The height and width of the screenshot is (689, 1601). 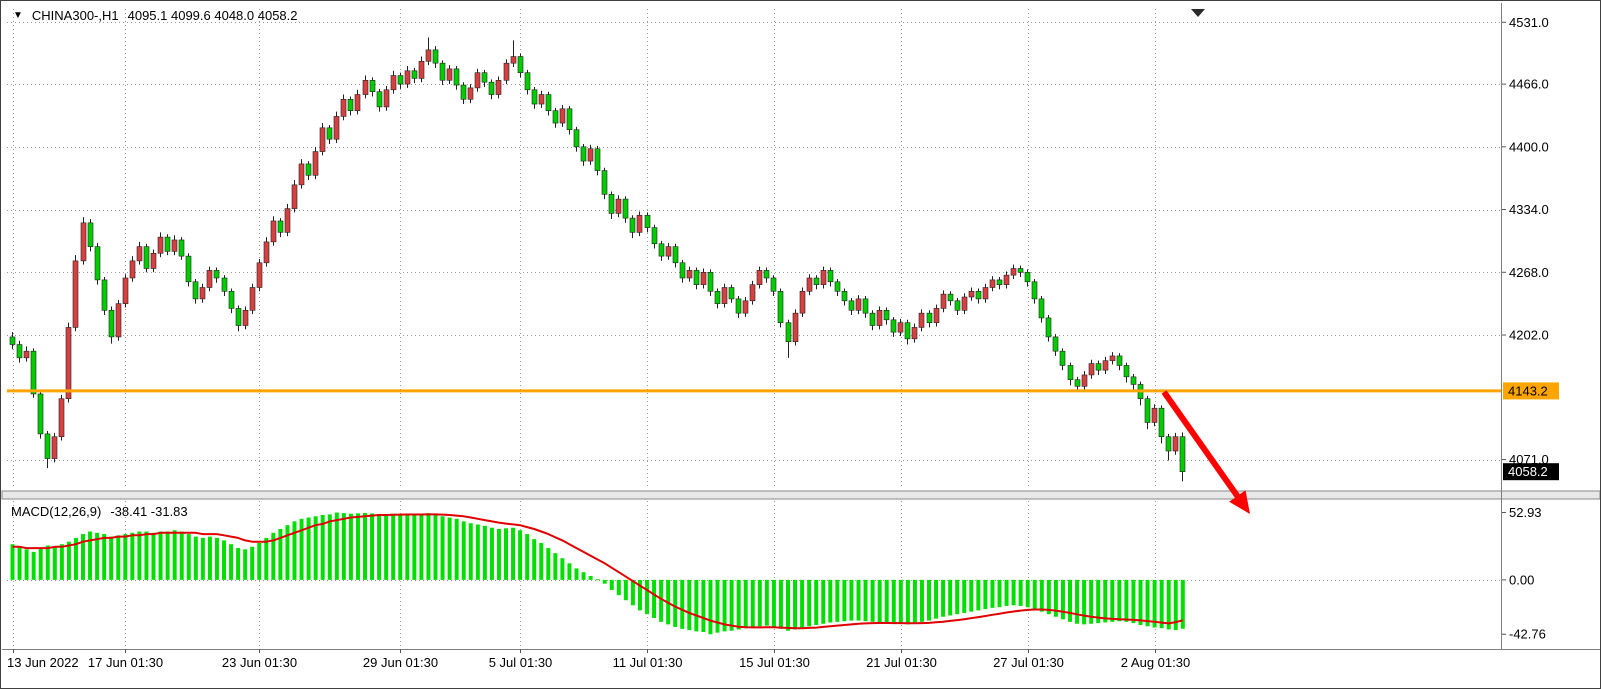 I want to click on panel-separator, so click(x=800, y=495).